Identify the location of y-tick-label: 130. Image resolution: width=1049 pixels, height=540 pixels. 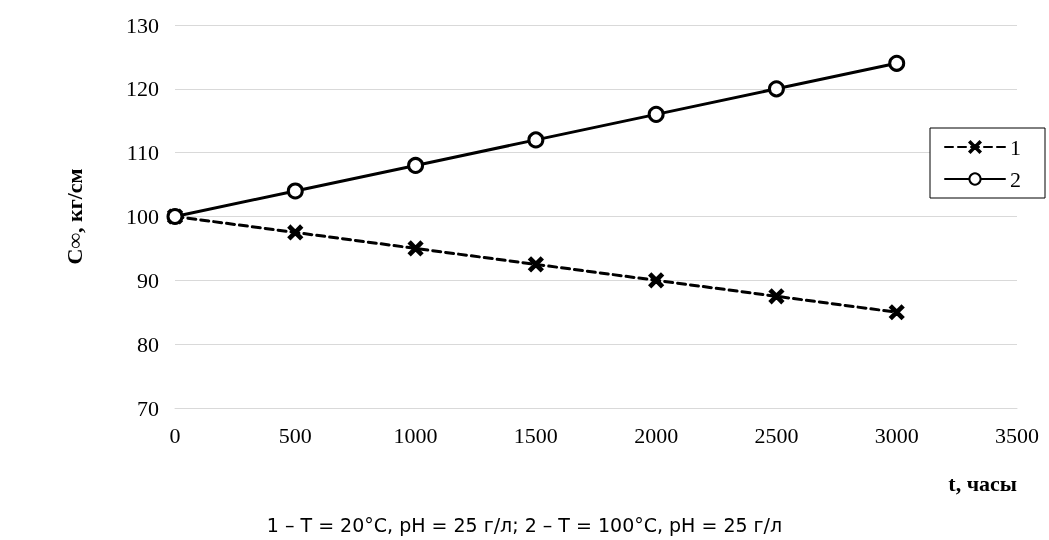
(142, 25).